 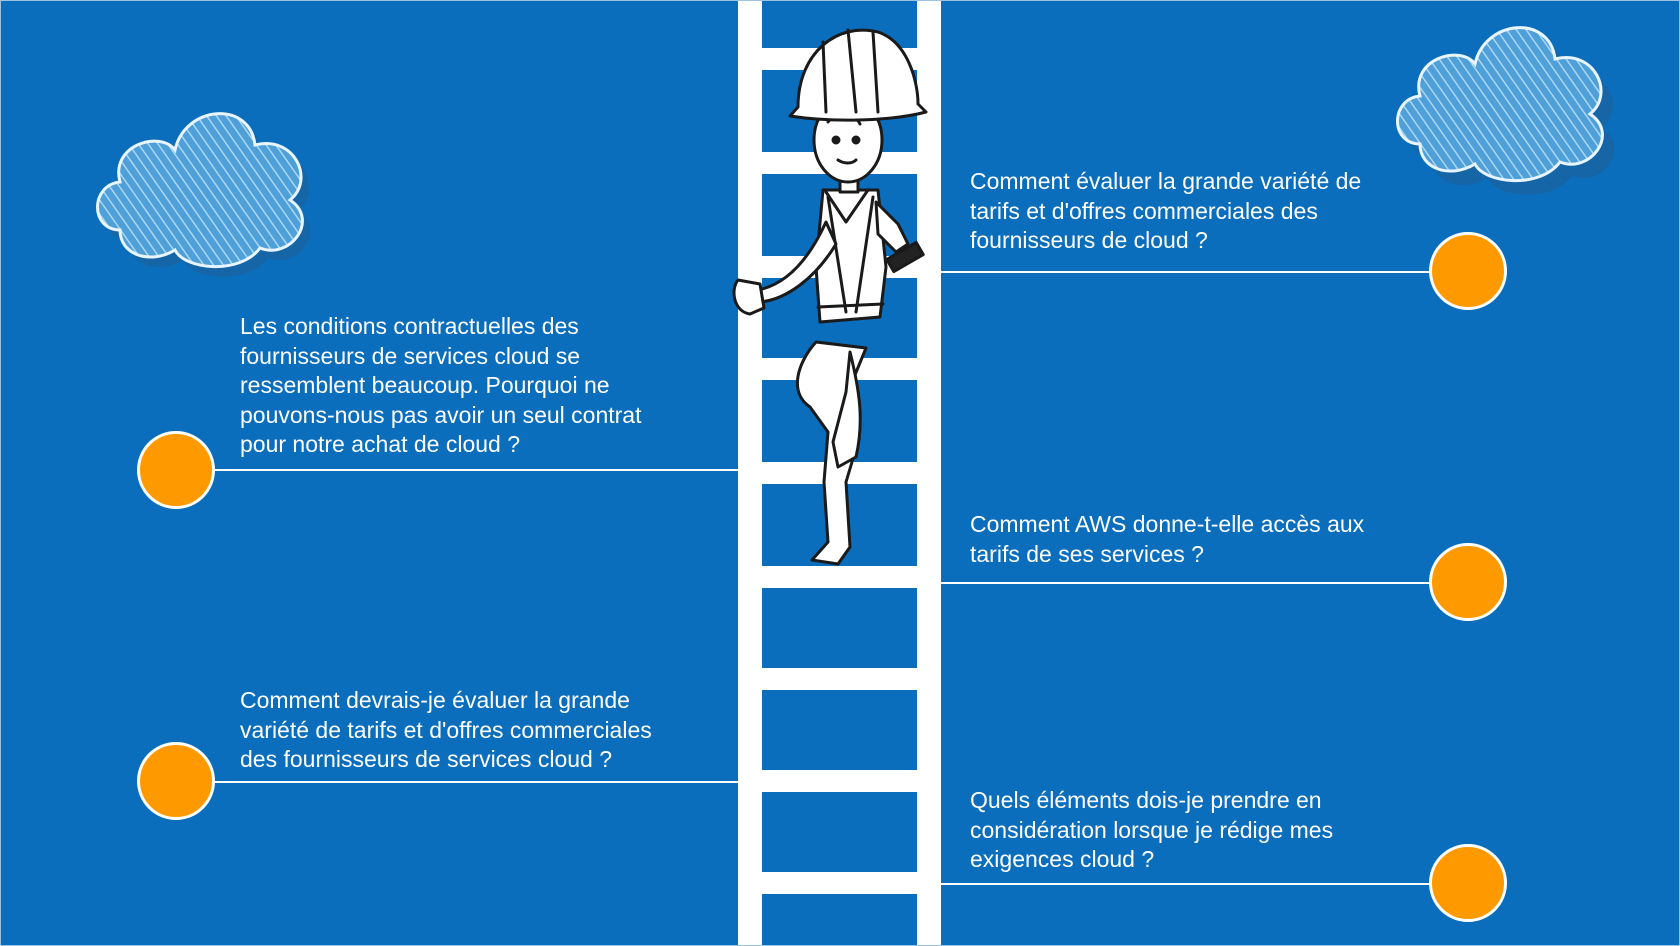 I want to click on cloud-icon-left, so click(x=203, y=194).